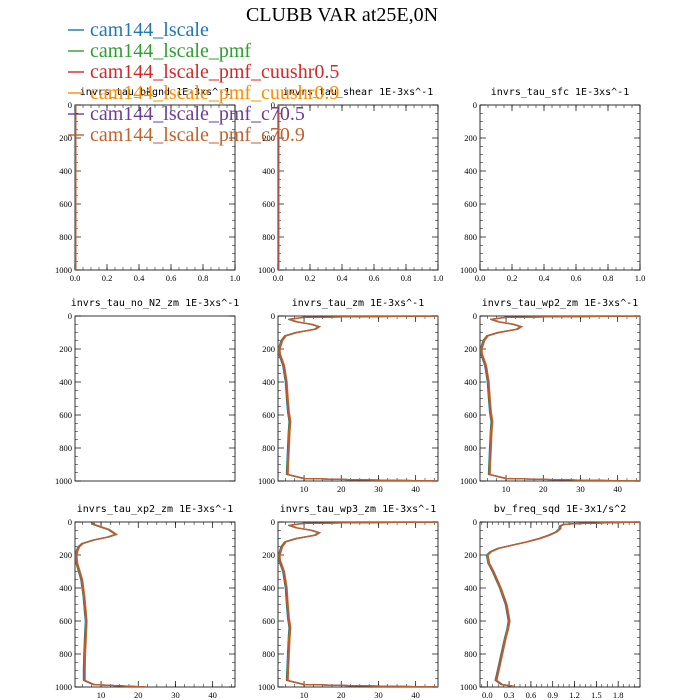  I want to click on legend-label: cam144_lscale_pmf_c70.9, so click(197, 135).